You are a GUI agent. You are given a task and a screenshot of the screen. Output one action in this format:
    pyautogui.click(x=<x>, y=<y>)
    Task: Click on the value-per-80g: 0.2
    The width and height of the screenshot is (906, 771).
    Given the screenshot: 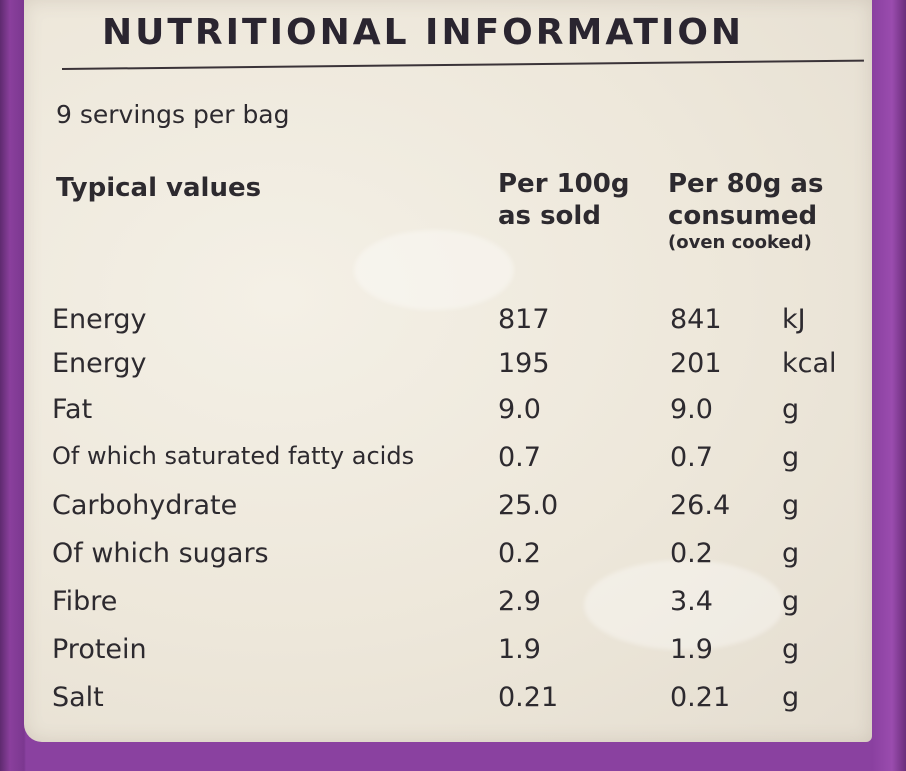 What is the action you would take?
    pyautogui.click(x=691, y=553)
    